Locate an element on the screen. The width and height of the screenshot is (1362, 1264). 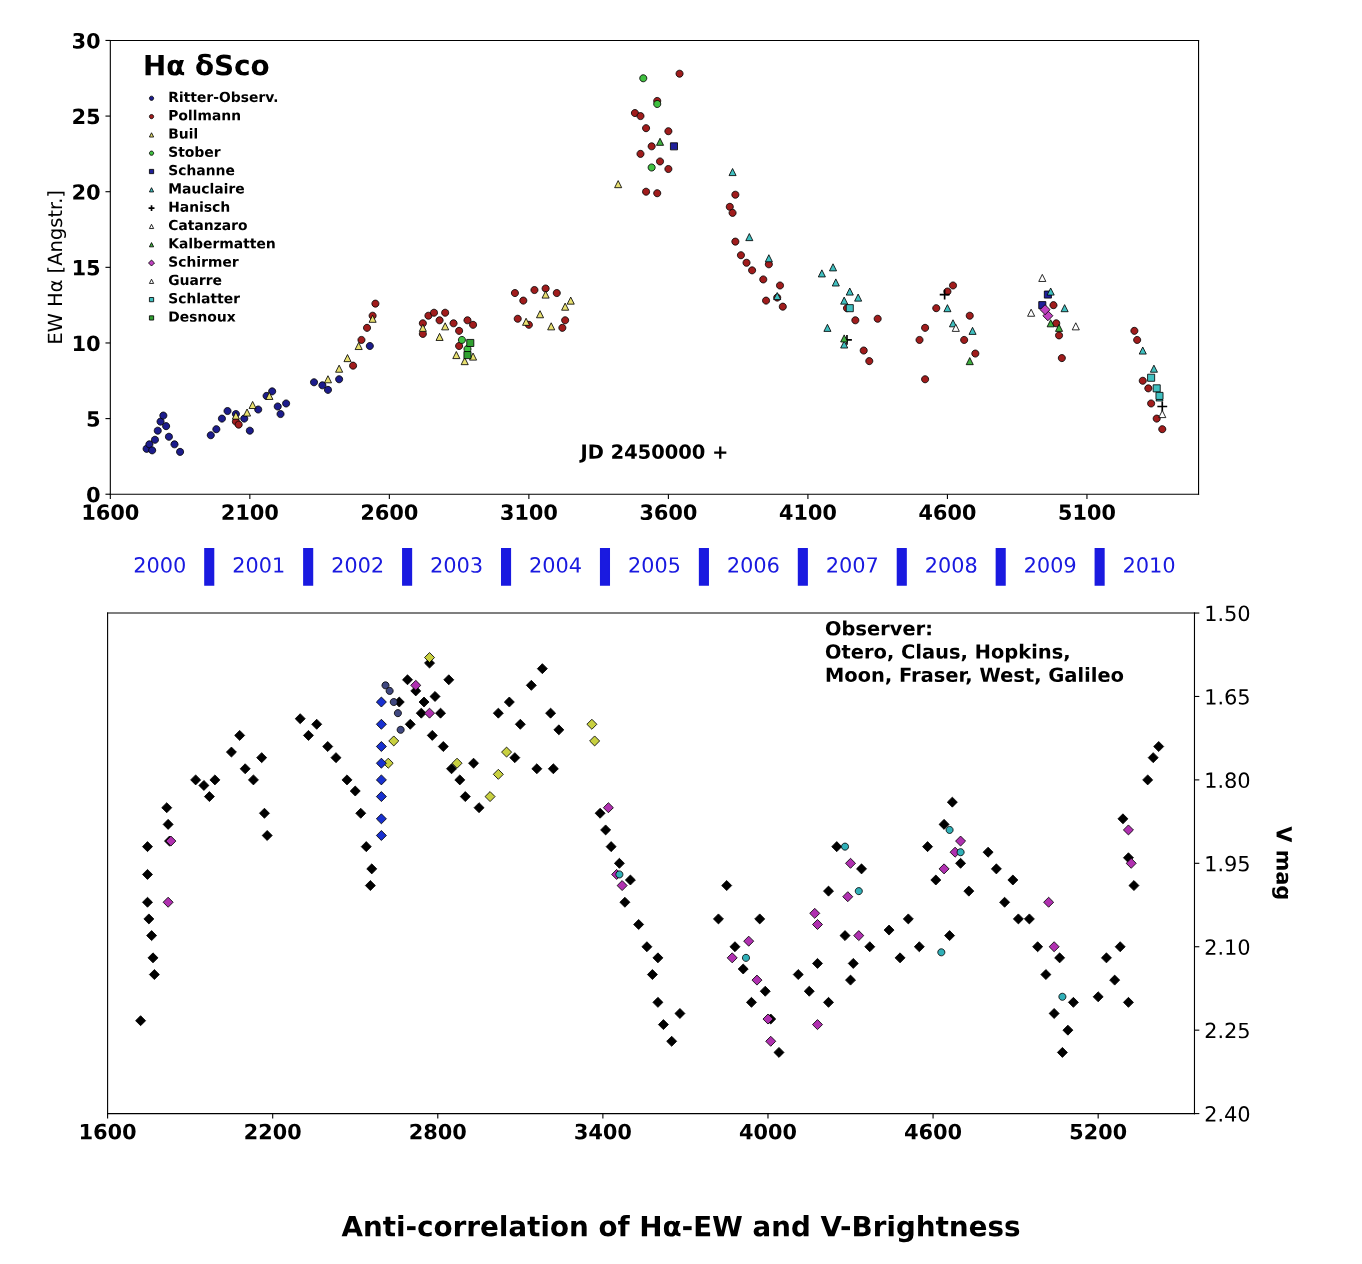
y-tick-label: 15 is located at coordinates (86, 268).